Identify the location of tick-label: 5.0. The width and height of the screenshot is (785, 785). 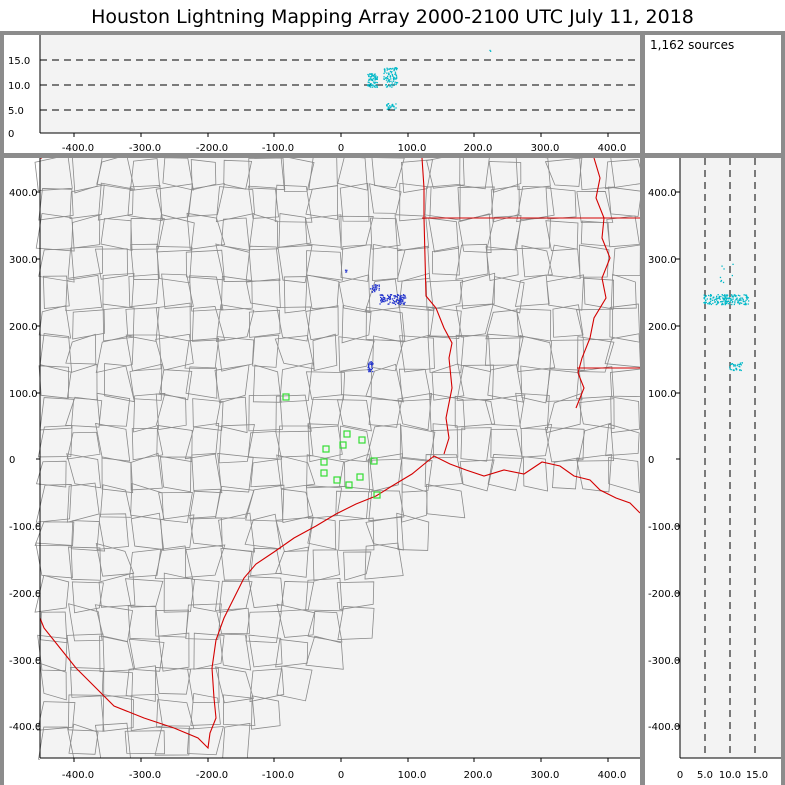
(705, 775).